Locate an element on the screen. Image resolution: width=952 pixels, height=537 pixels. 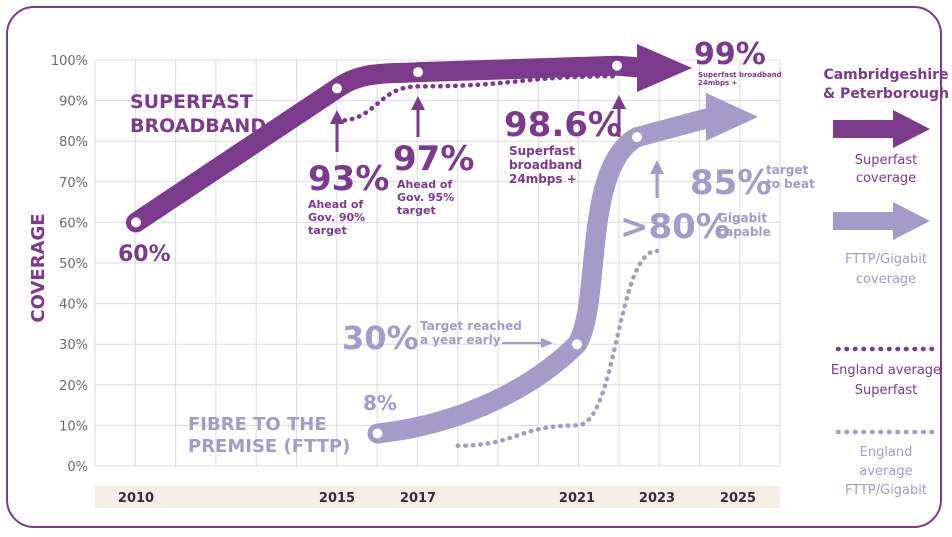
y-tick-label: 80% is located at coordinates (73, 142).